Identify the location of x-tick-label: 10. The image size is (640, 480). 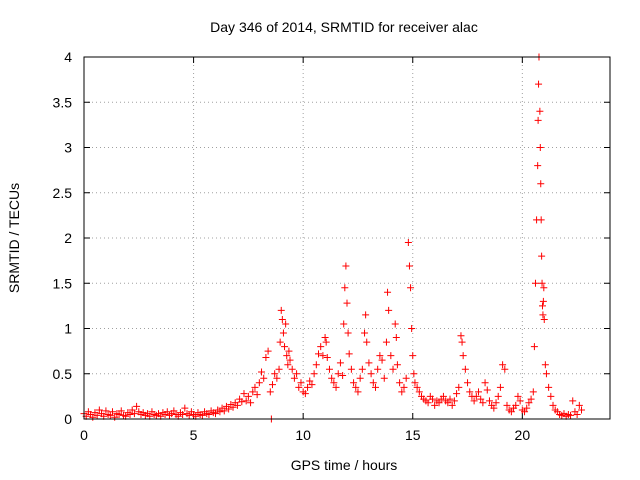
(303, 435).